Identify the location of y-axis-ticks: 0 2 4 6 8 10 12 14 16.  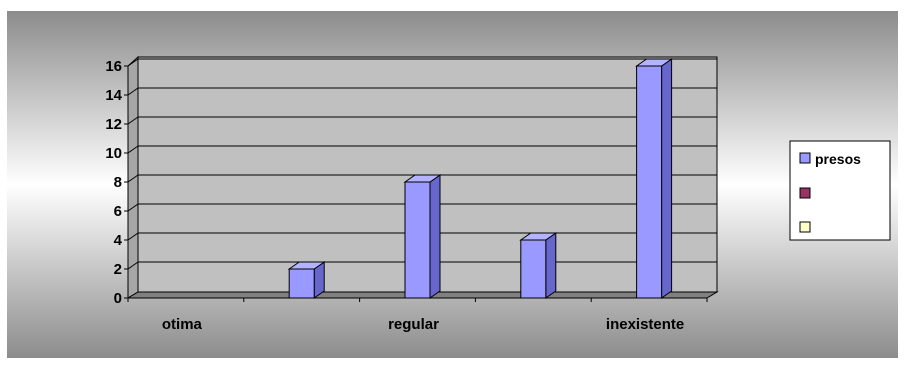
(116, 182).